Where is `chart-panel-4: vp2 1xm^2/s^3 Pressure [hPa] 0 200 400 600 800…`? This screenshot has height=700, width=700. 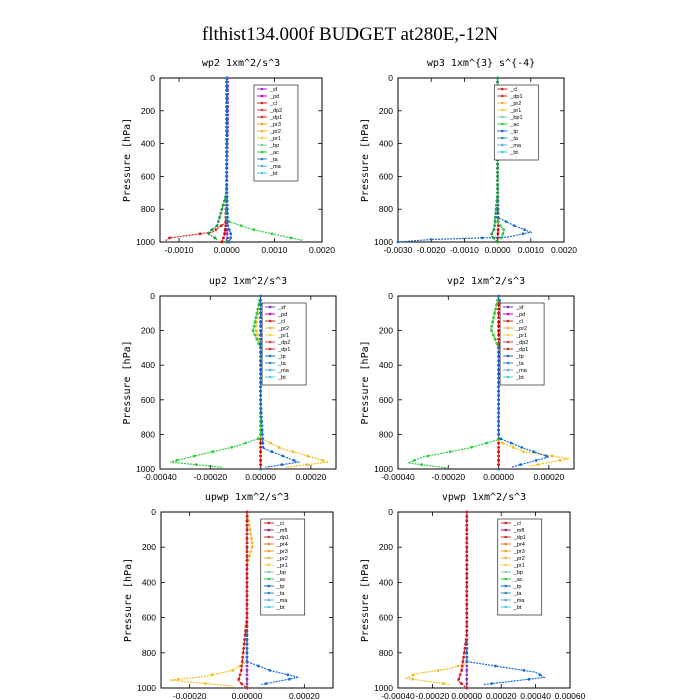 chart-panel-4: vp2 1xm^2/s^3 Pressure [hPa] 0 200 400 600 800… is located at coordinates (467, 379).